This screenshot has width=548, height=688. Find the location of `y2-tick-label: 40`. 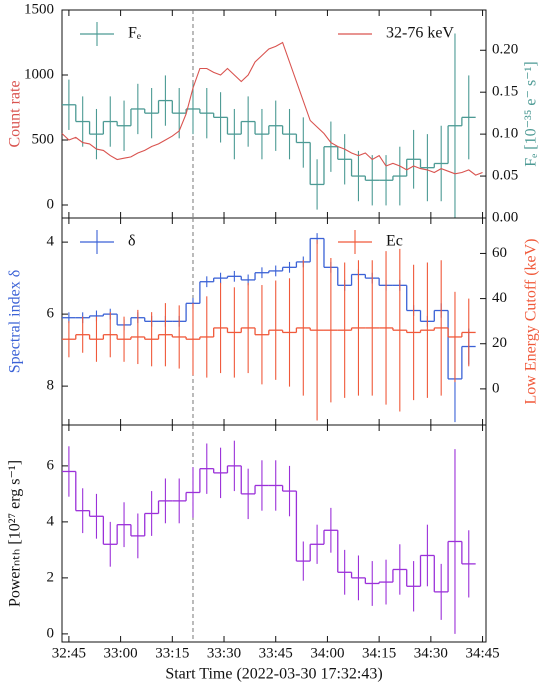

y2-tick-label: 40 is located at coordinates (499, 298).